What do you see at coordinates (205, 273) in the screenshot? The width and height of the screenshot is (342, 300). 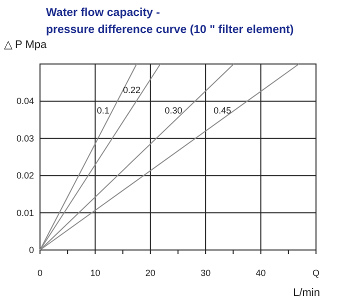 I see `x-tick-label: 30` at bounding box center [205, 273].